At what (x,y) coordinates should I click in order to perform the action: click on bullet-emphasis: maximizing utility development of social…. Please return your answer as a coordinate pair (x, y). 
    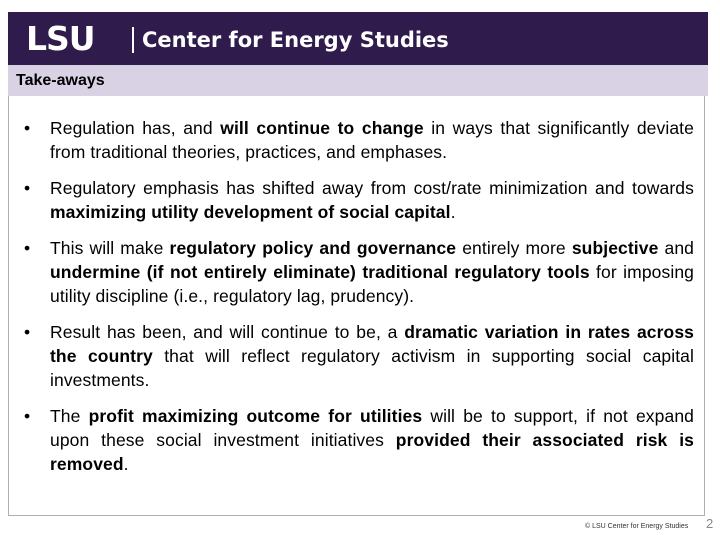
    Looking at the image, I should click on (250, 212).